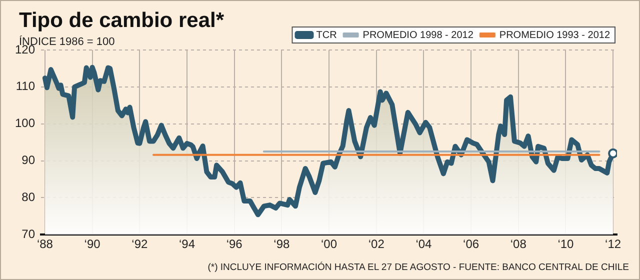 Image resolution: width=640 pixels, height=280 pixels. I want to click on x-tick-label: ‘02, so click(376, 244).